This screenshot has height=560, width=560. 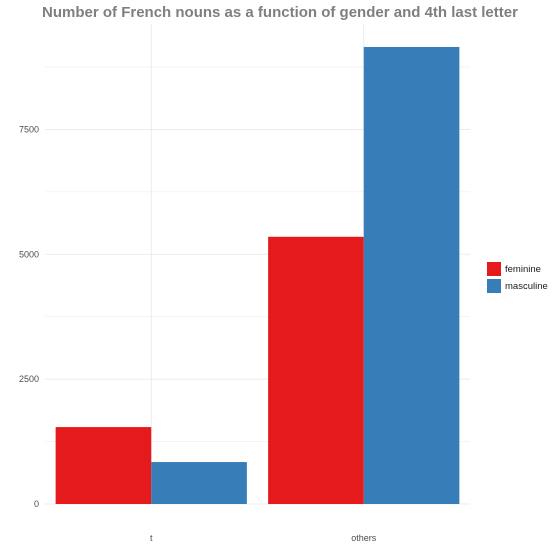 What do you see at coordinates (523, 269) in the screenshot?
I see `legend-label-feminine: feminine` at bounding box center [523, 269].